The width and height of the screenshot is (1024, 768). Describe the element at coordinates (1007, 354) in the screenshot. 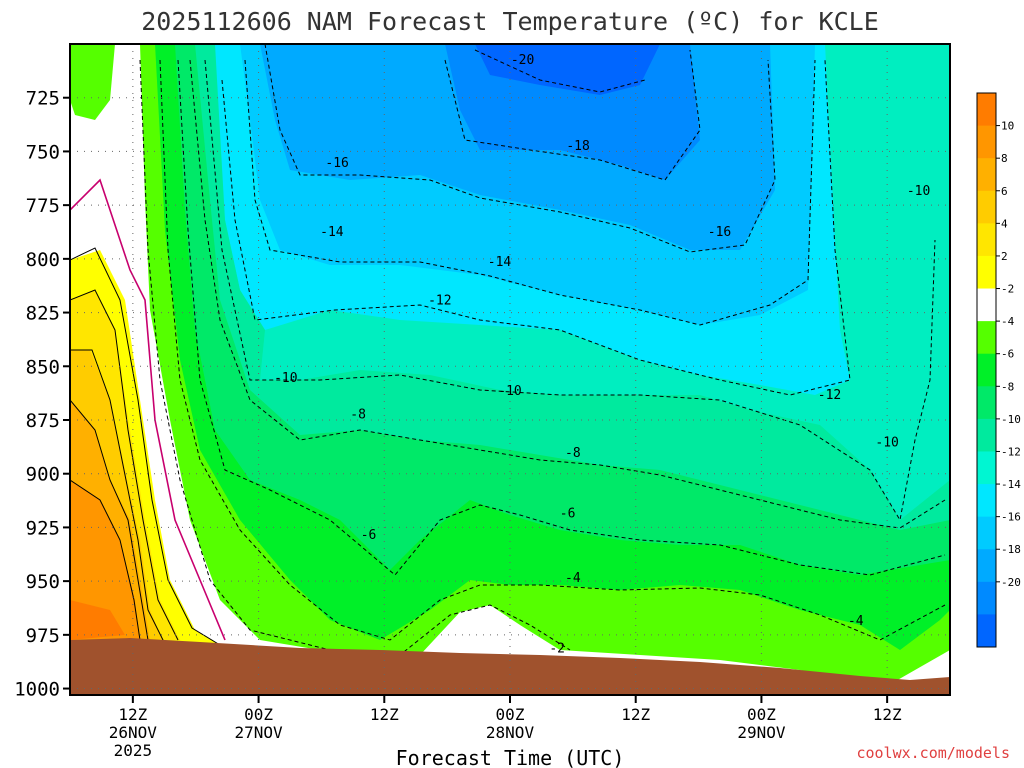

I see `colorbar-label: -6` at that location.